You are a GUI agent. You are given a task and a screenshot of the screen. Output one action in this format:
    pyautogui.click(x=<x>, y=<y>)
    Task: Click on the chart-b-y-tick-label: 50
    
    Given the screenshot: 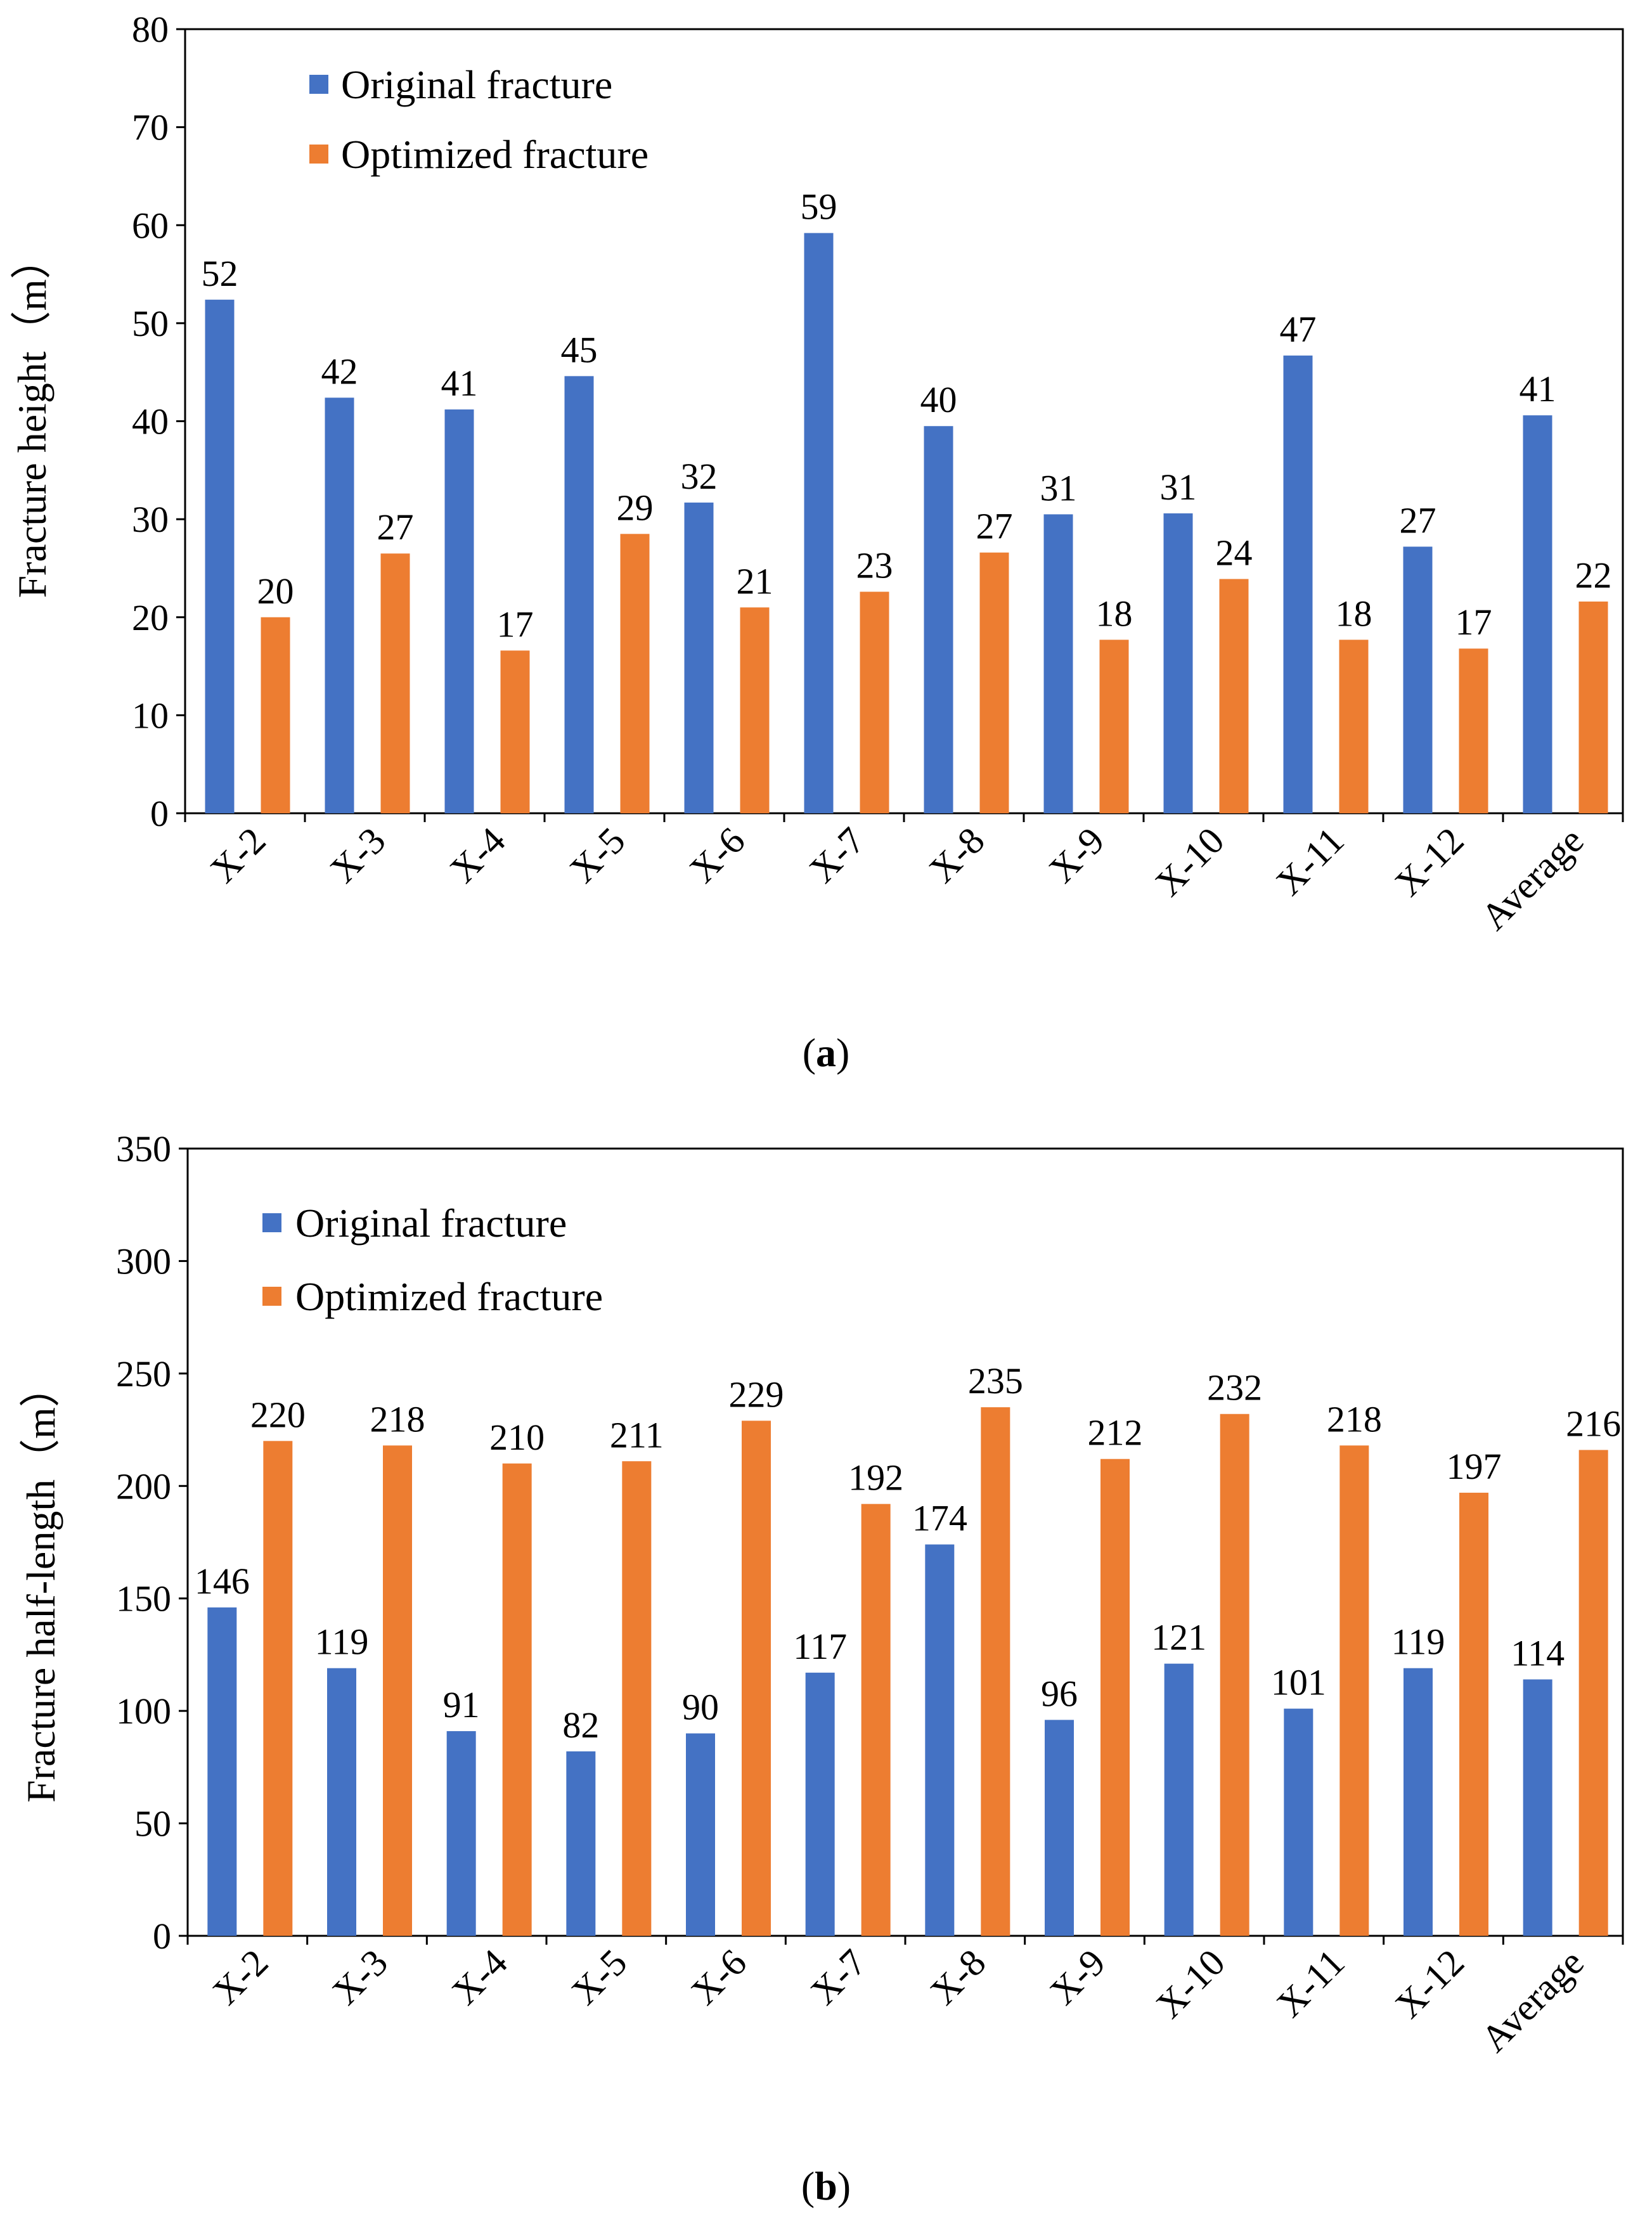 What is the action you would take?
    pyautogui.click(x=152, y=1824)
    